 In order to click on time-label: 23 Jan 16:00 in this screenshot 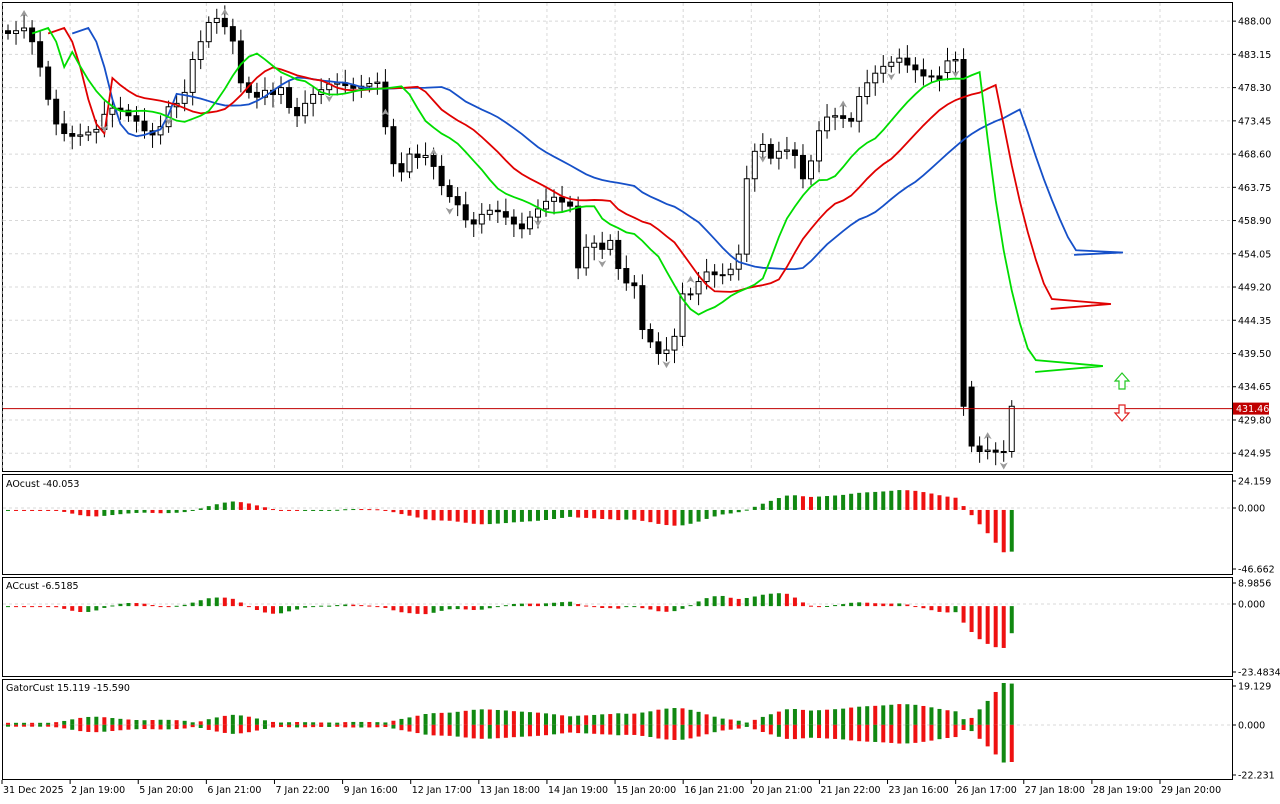, I will do `click(919, 790)`.